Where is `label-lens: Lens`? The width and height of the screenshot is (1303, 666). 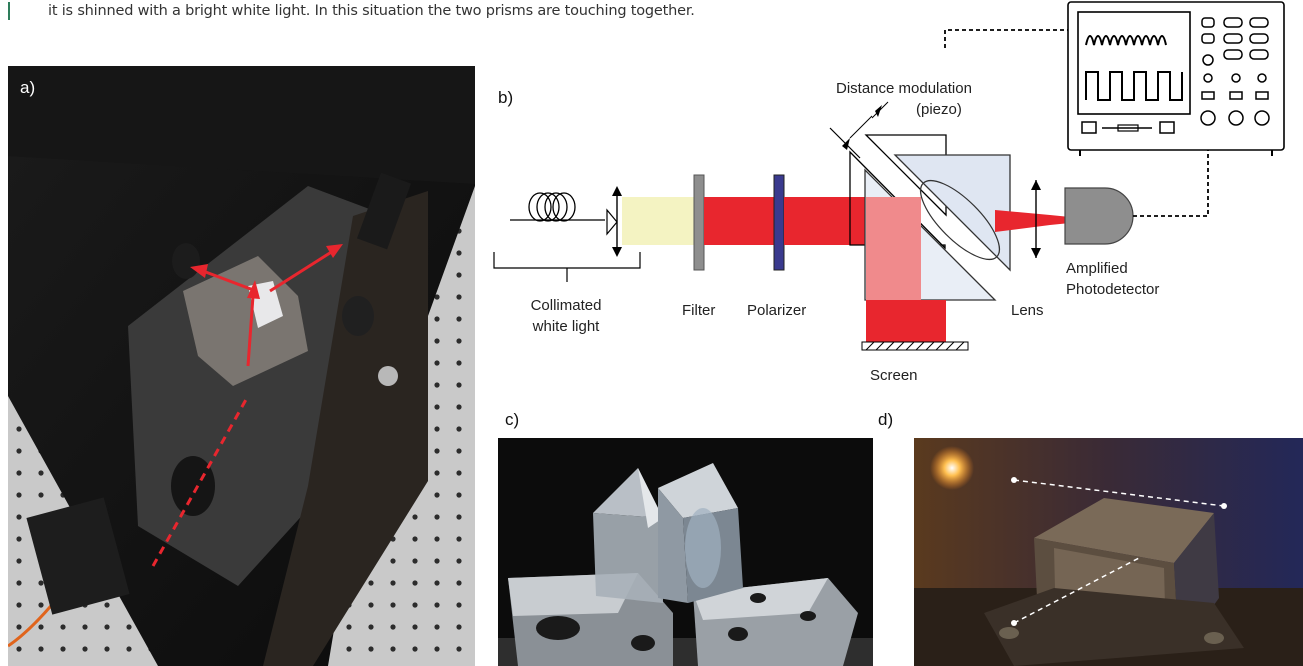
label-lens: Lens is located at coordinates (1027, 310).